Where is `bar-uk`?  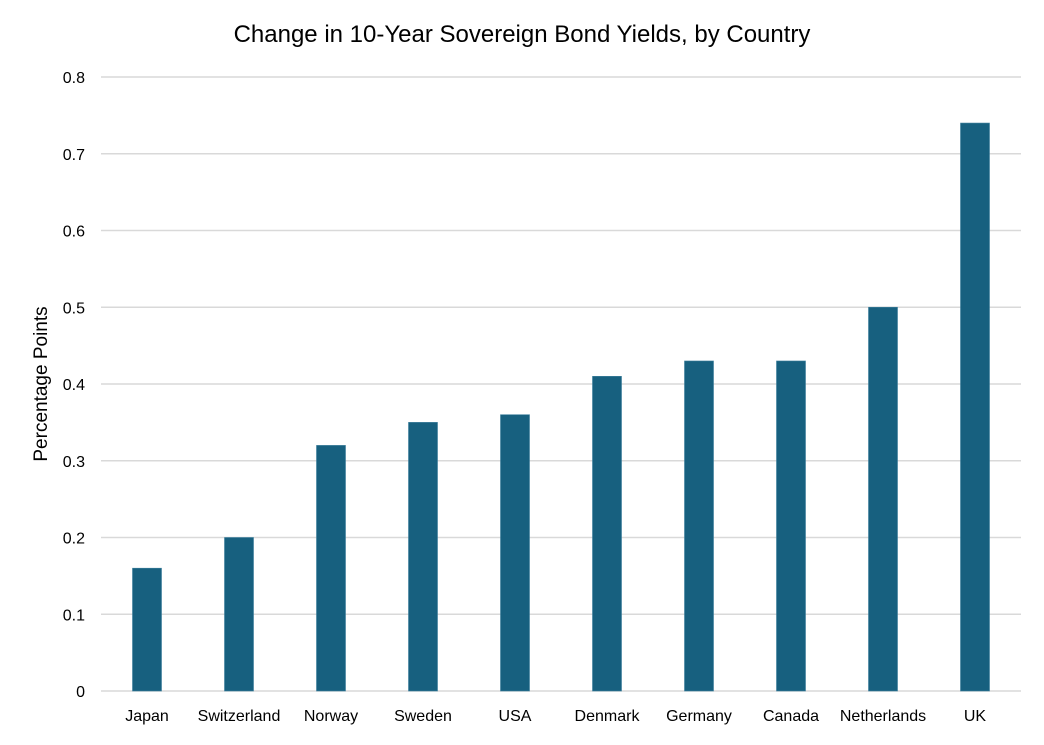
bar-uk is located at coordinates (975, 407).